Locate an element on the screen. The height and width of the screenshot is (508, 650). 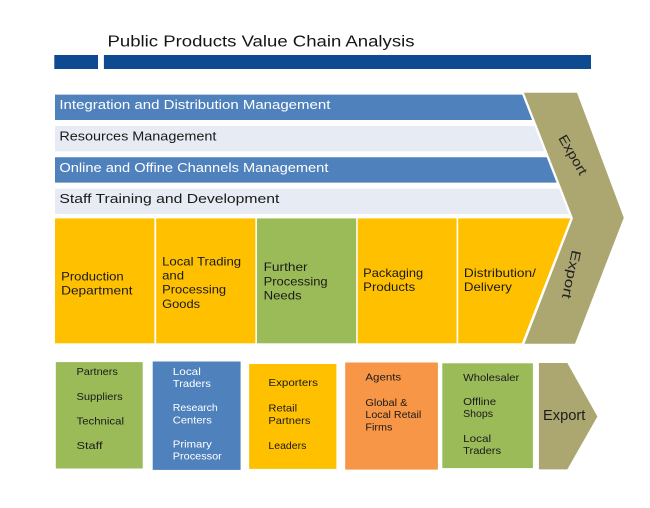
svg-text: Wholesaler is located at coordinates (491, 378).